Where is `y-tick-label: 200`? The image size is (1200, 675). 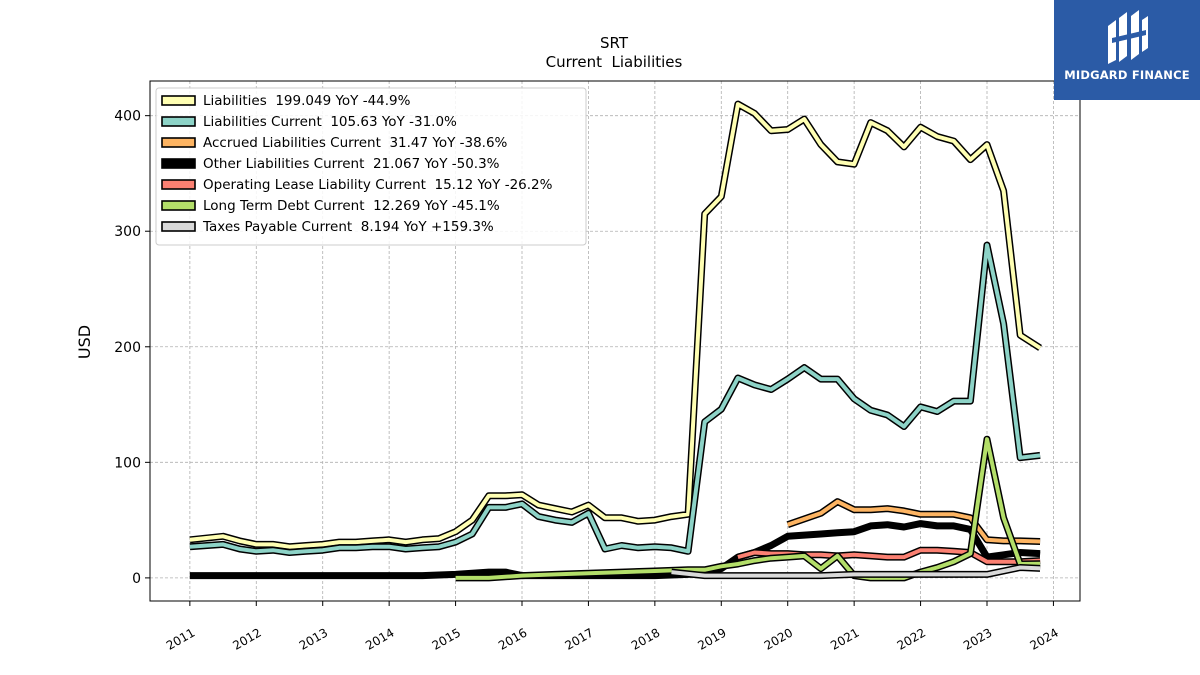
y-tick-label: 200 is located at coordinates (127, 348).